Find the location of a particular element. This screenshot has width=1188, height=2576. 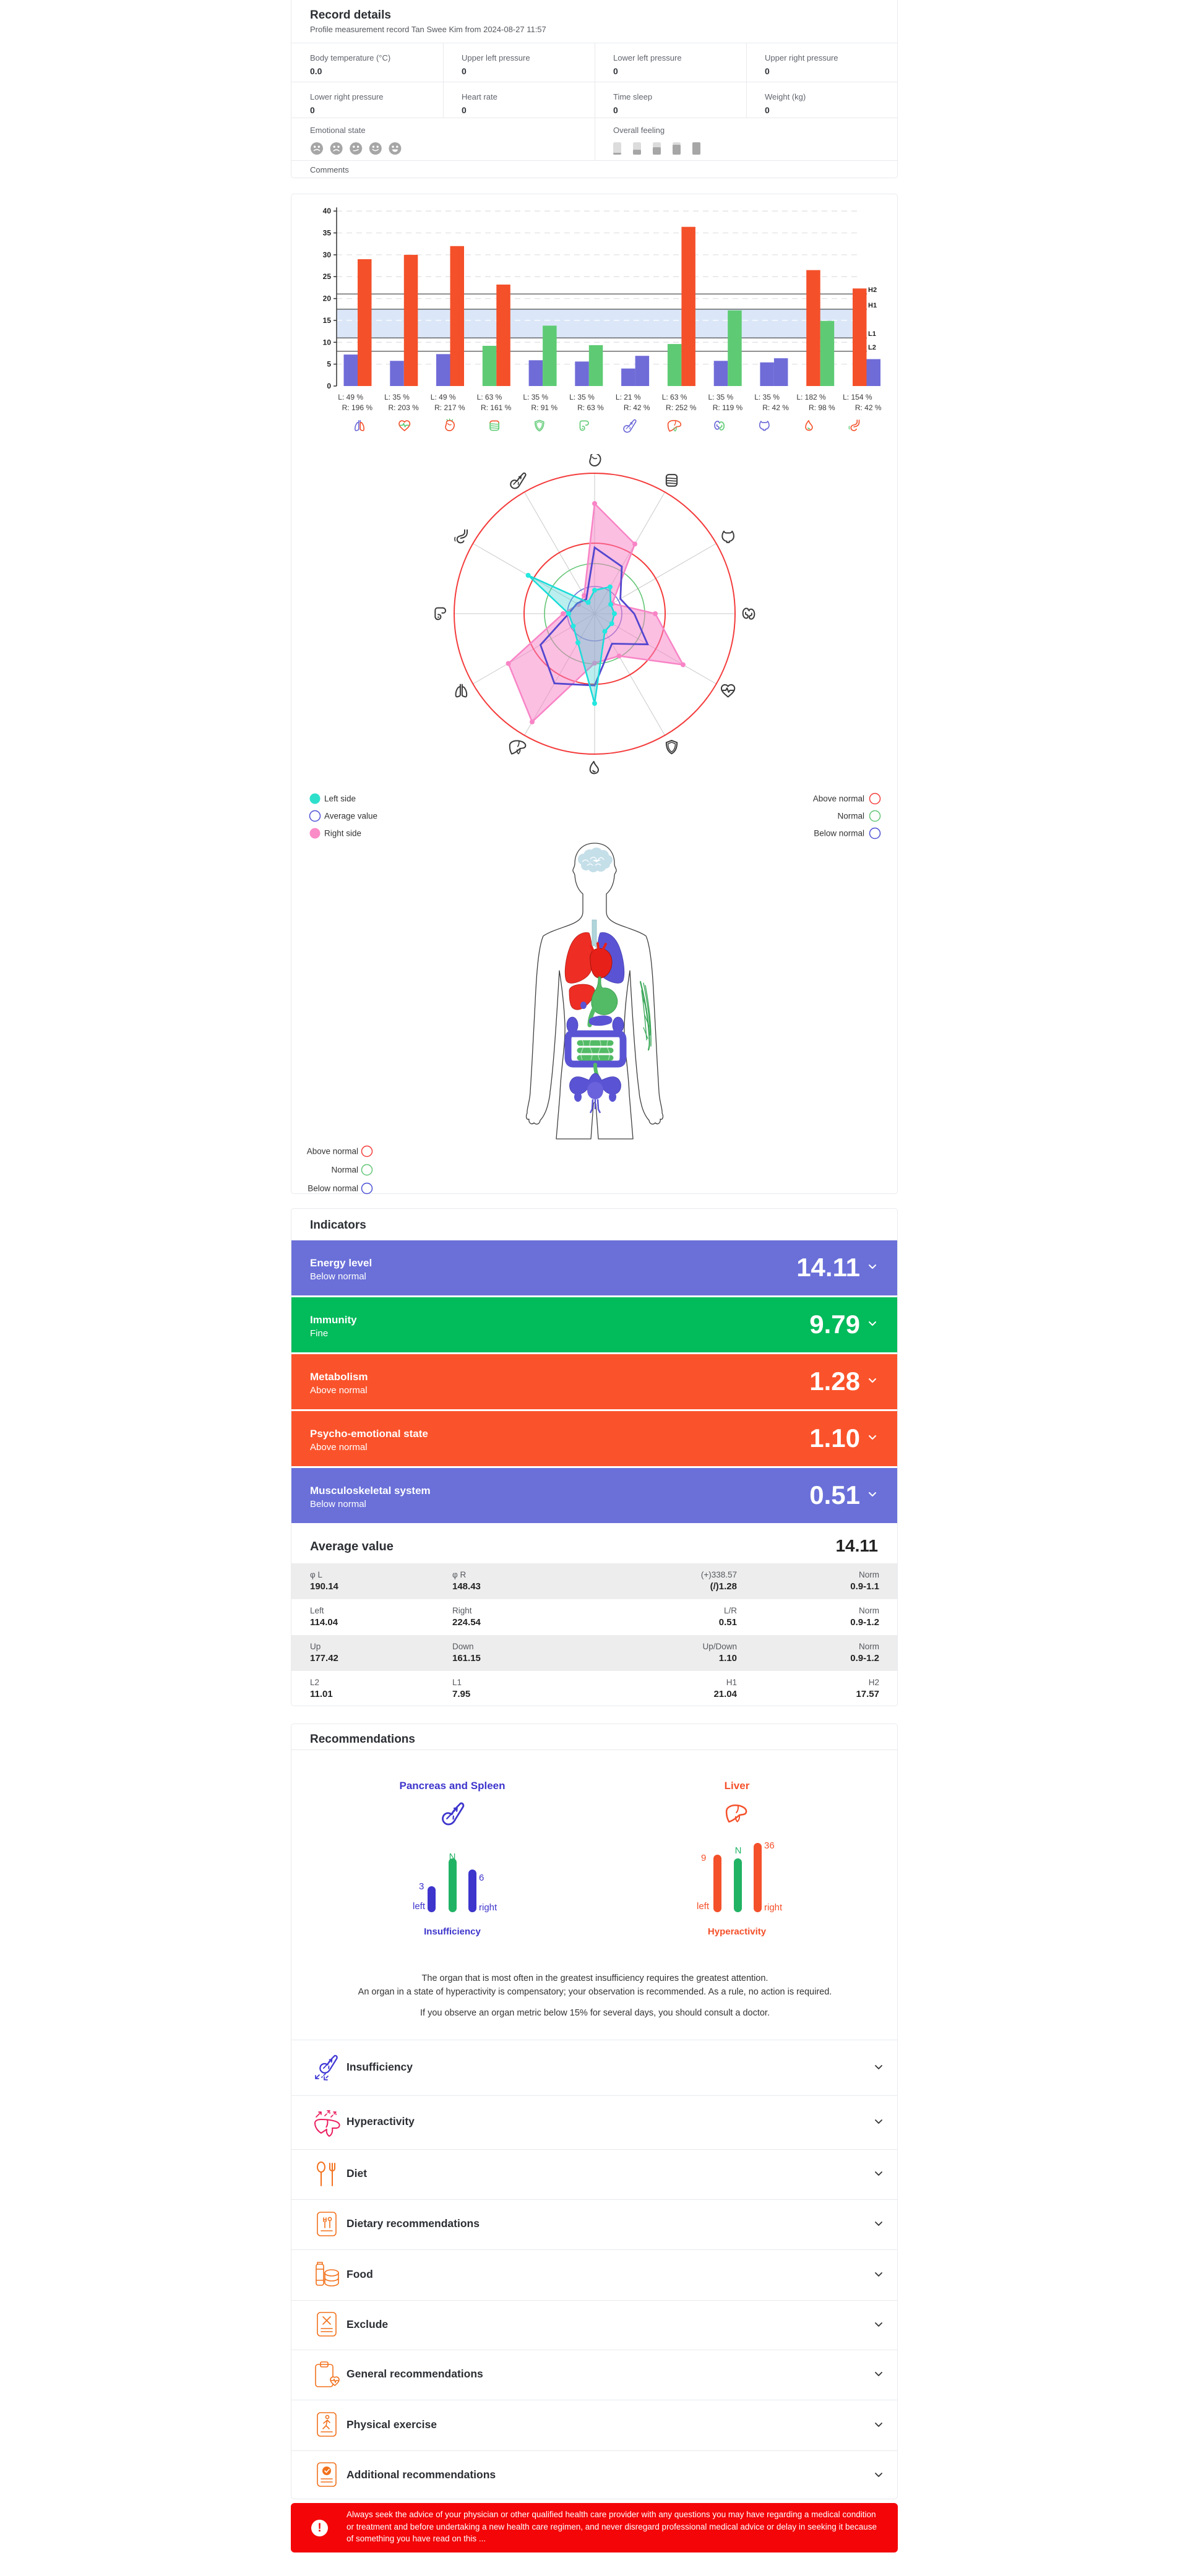

svg-text: Left side is located at coordinates (340, 799).